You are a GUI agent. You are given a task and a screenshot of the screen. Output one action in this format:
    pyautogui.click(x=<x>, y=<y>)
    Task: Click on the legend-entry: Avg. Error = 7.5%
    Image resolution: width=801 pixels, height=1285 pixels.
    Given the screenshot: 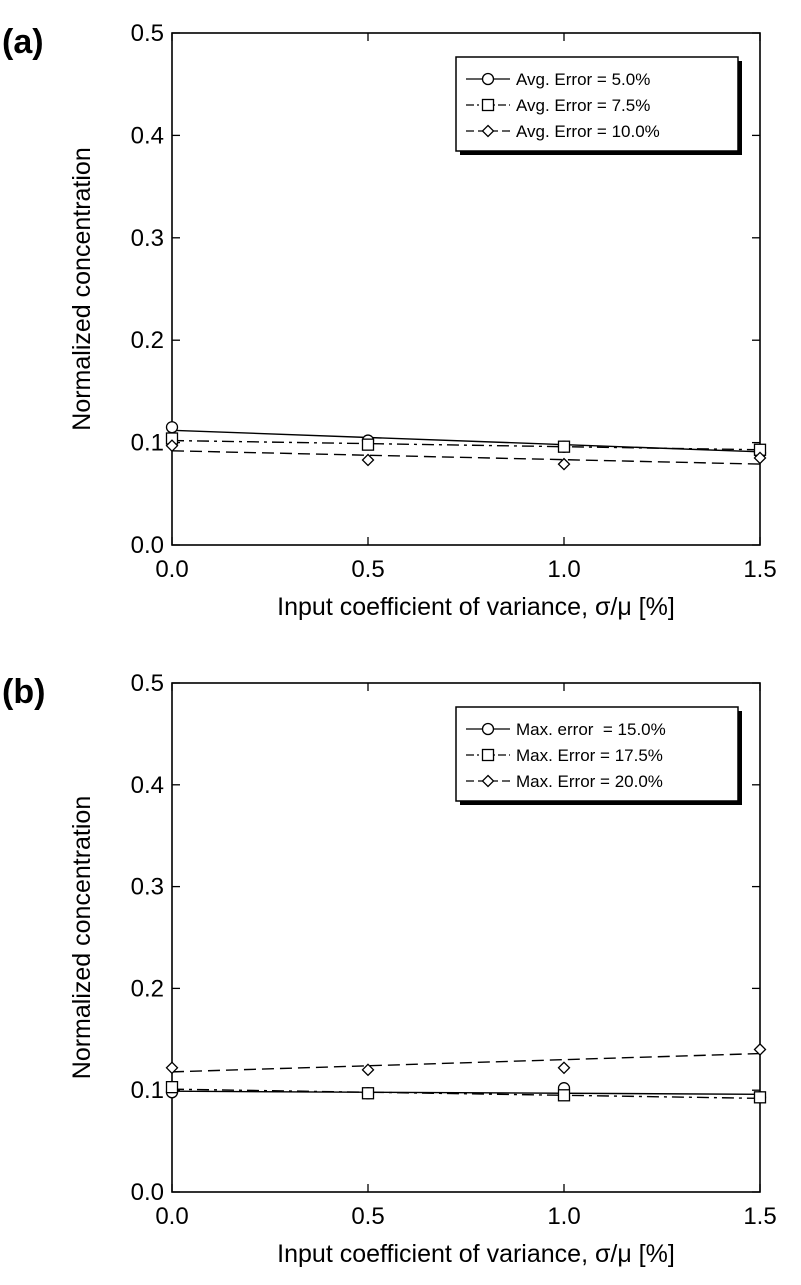 What is the action you would take?
    pyautogui.click(x=583, y=105)
    